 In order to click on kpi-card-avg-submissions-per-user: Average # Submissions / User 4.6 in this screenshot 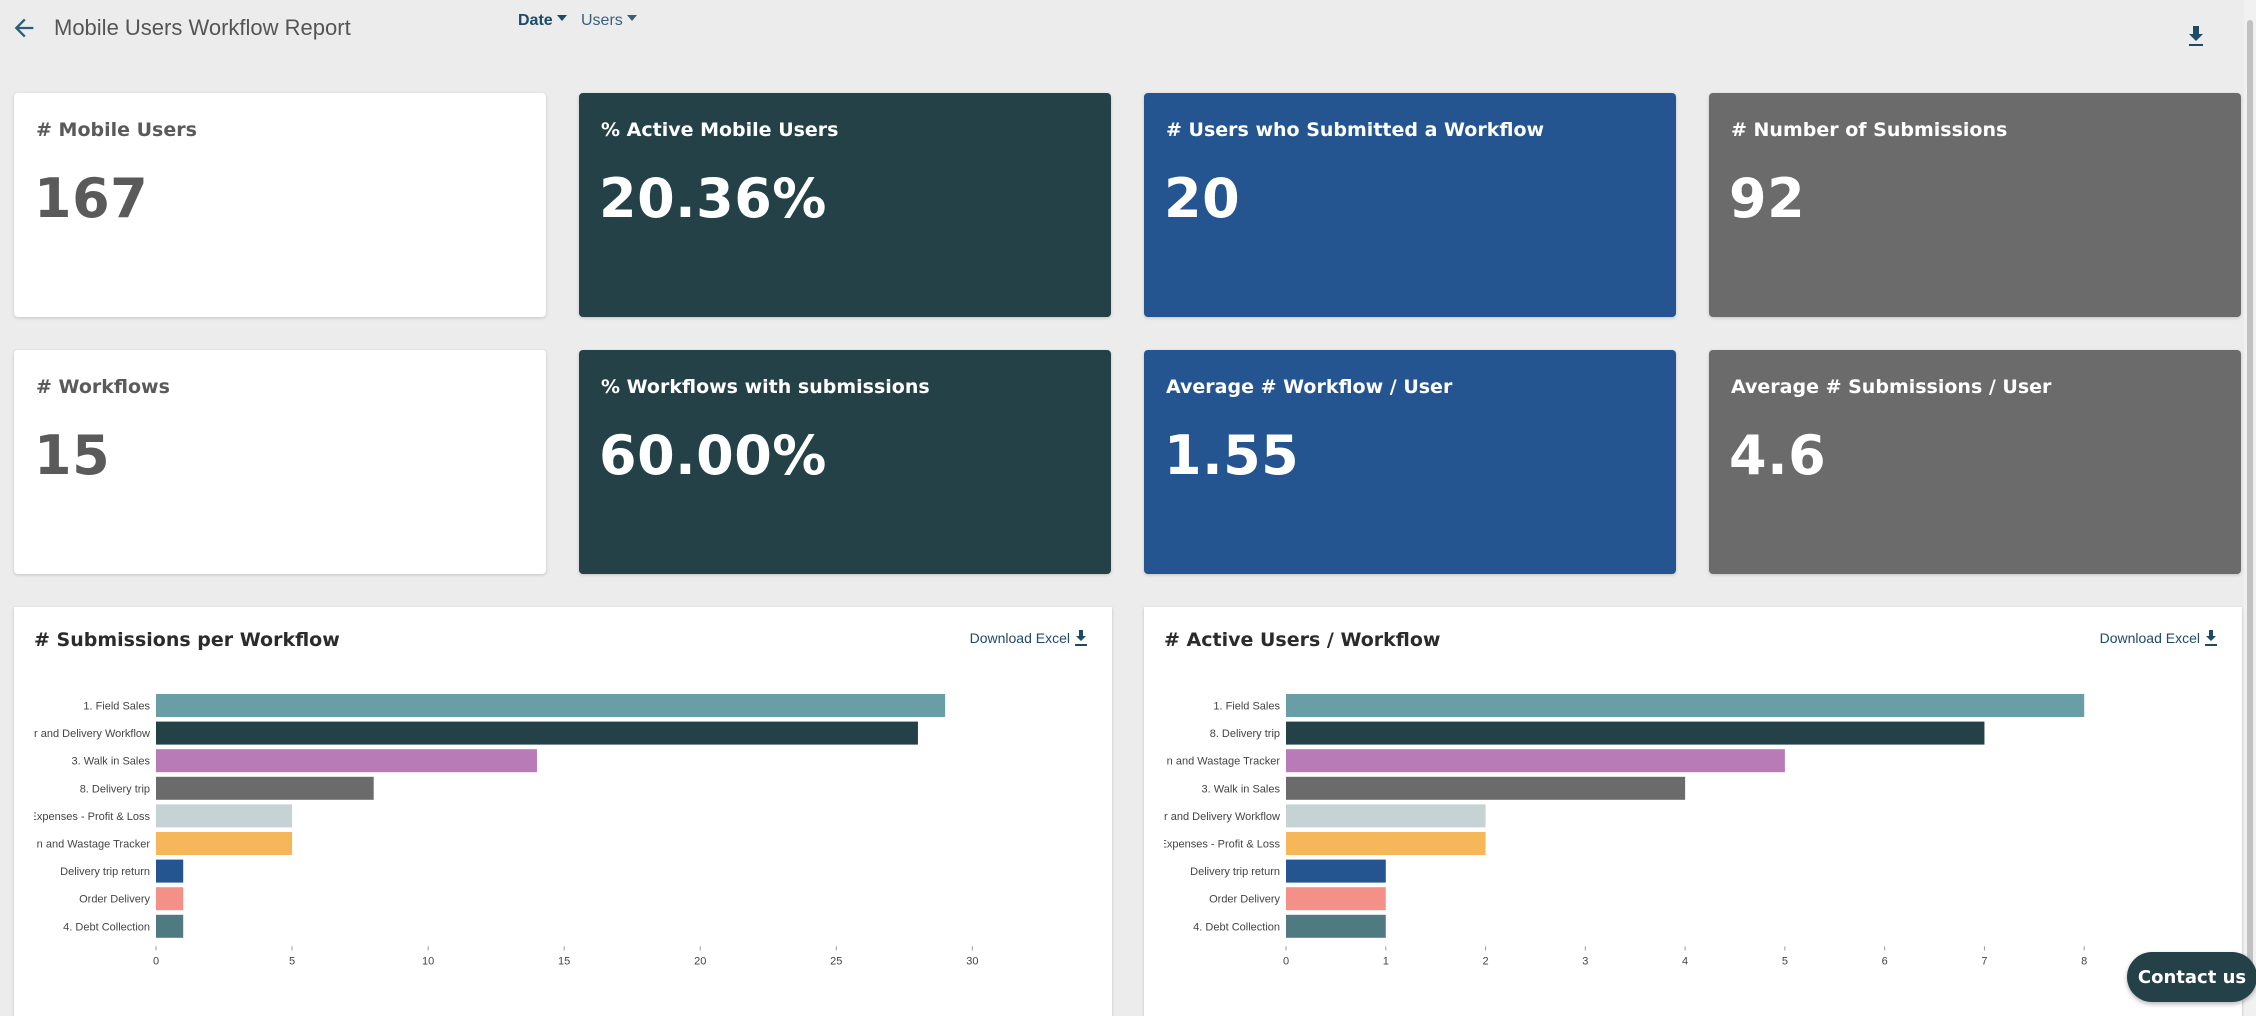, I will do `click(1975, 462)`.